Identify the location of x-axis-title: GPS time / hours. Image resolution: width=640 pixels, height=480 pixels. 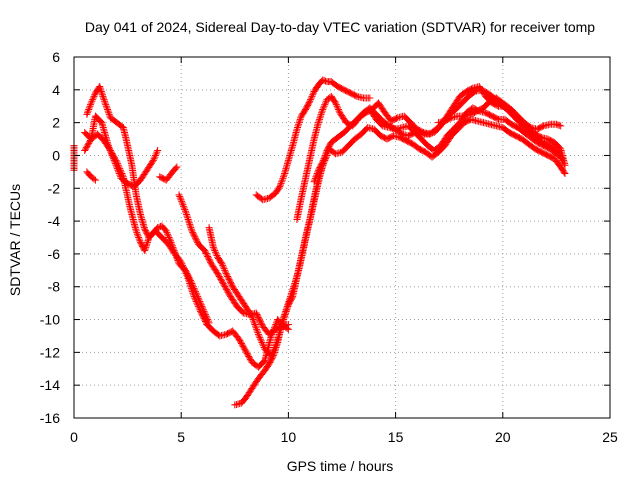
(340, 466).